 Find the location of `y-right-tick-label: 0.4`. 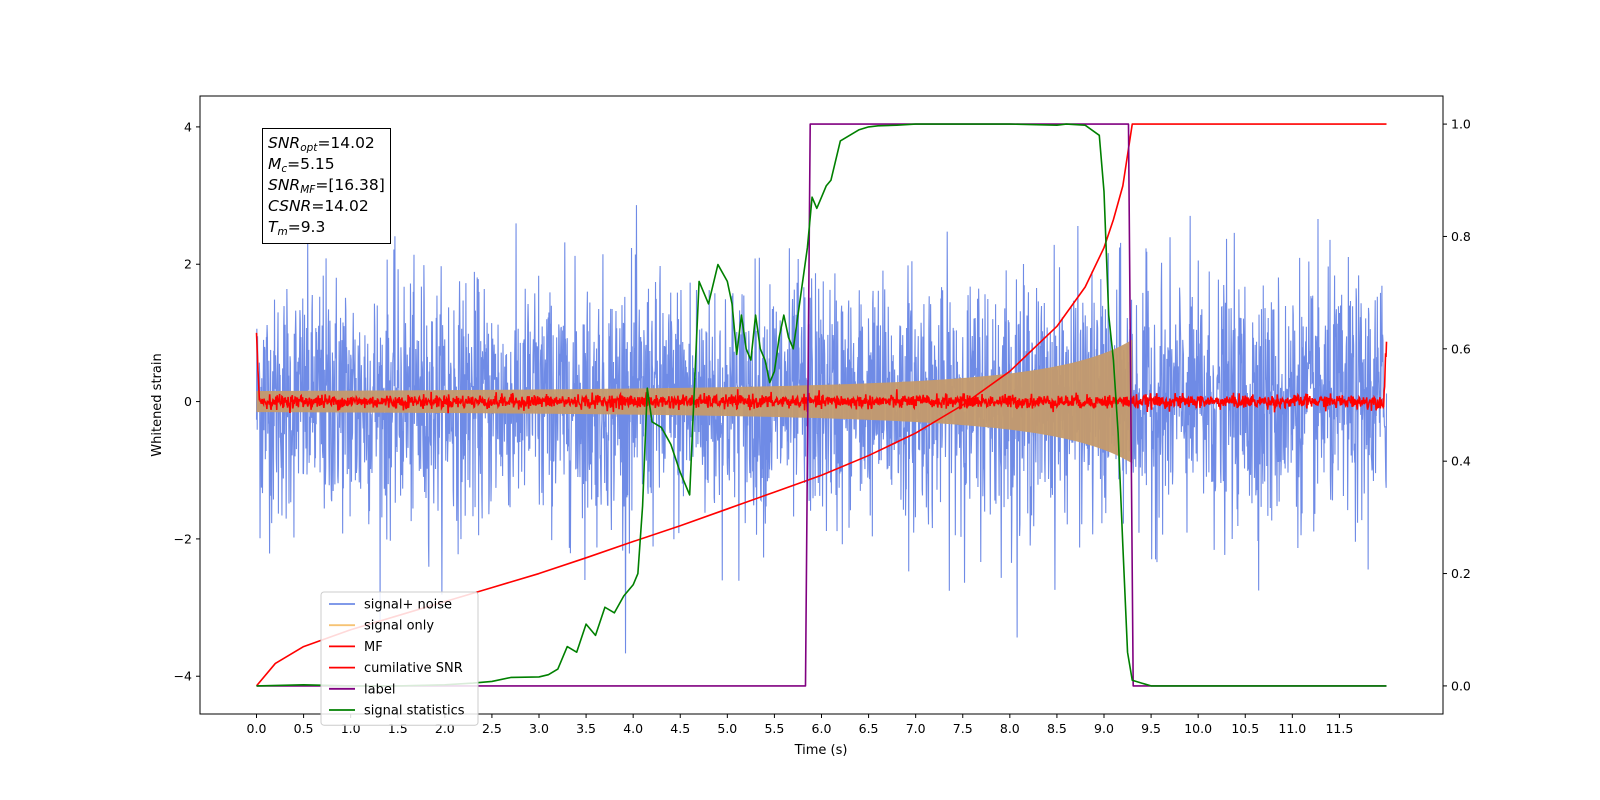

y-right-tick-label: 0.4 is located at coordinates (1461, 461).